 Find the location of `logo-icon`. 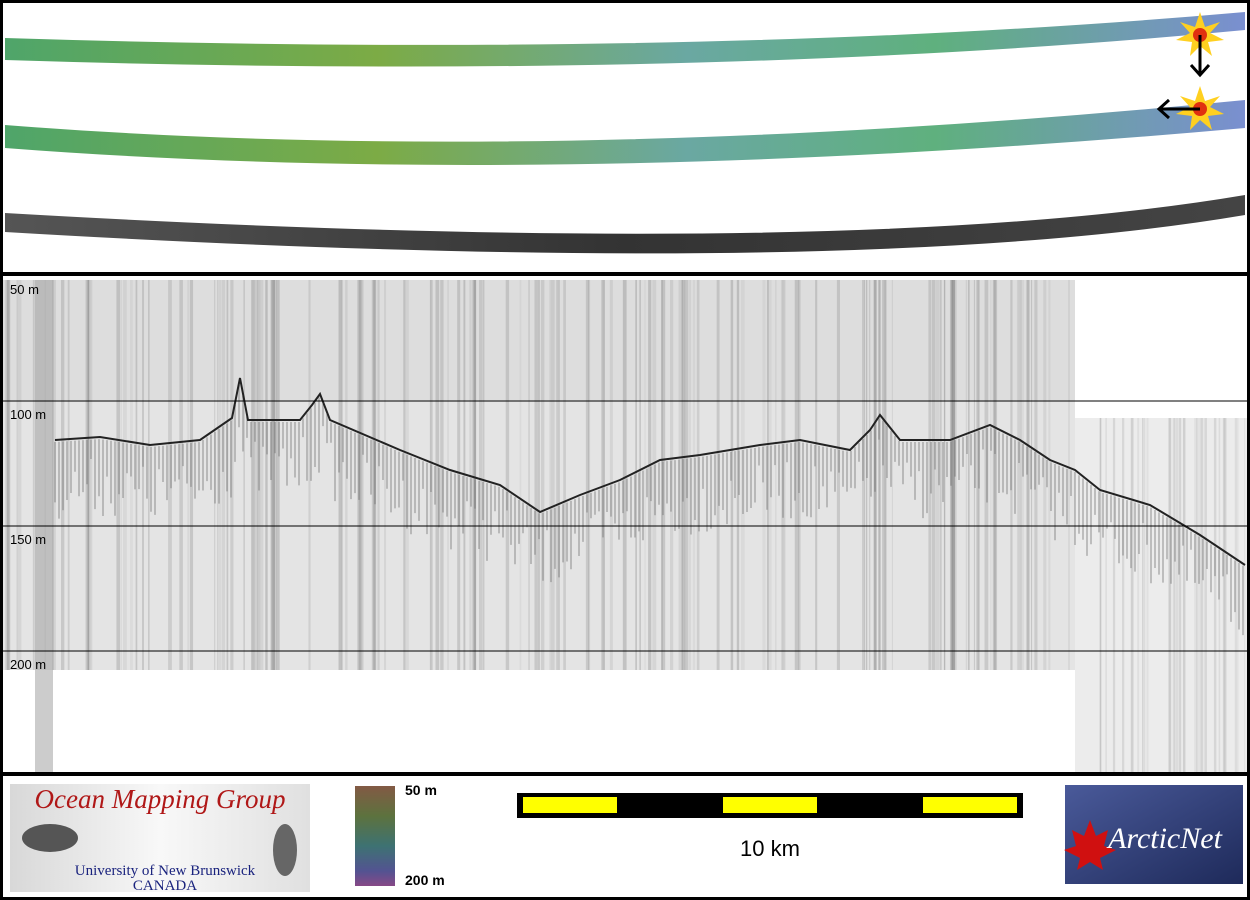

logo-icon is located at coordinates (50, 838).